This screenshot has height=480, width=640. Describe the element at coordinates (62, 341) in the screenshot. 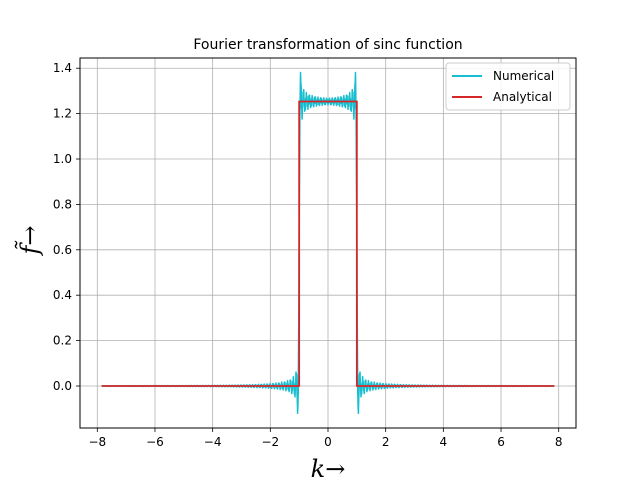

I see `y-tick-label: 0.2` at that location.